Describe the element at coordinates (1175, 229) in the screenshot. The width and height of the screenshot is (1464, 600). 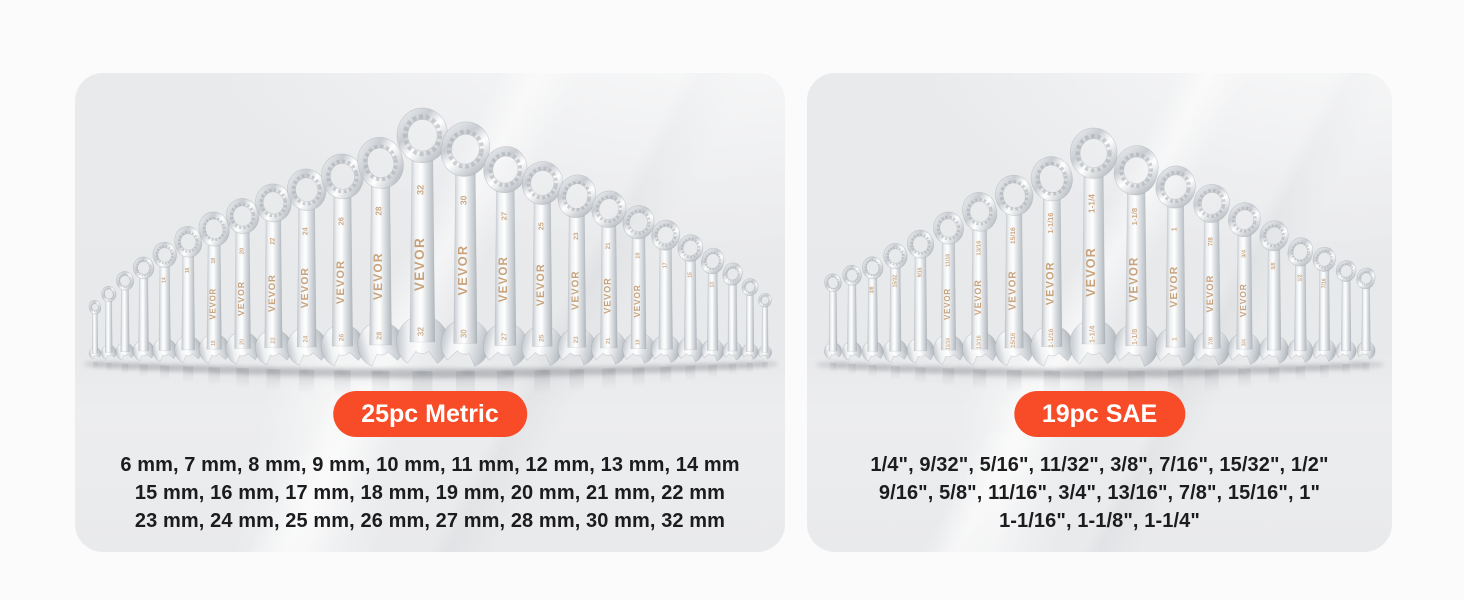
I see `svg-text: 1` at that location.